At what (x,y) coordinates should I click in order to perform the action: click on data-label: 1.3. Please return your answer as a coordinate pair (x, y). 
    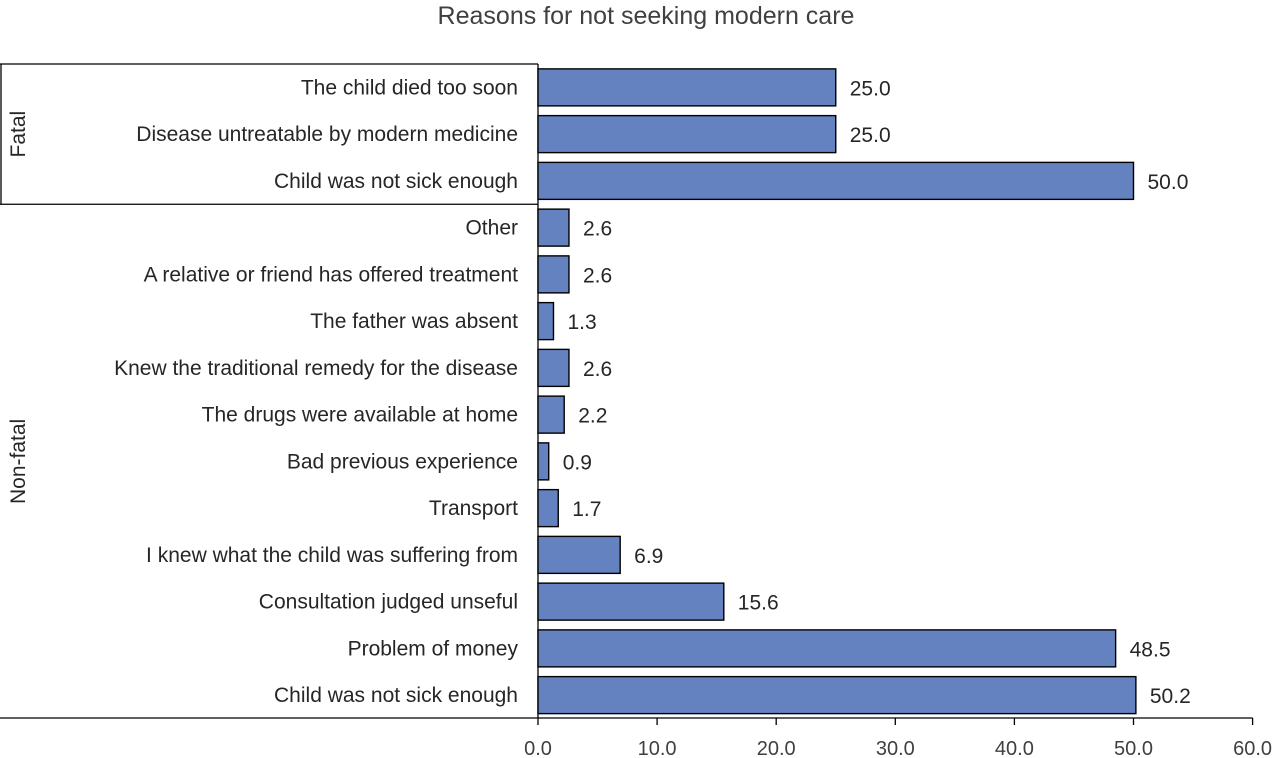
    Looking at the image, I should click on (581, 322).